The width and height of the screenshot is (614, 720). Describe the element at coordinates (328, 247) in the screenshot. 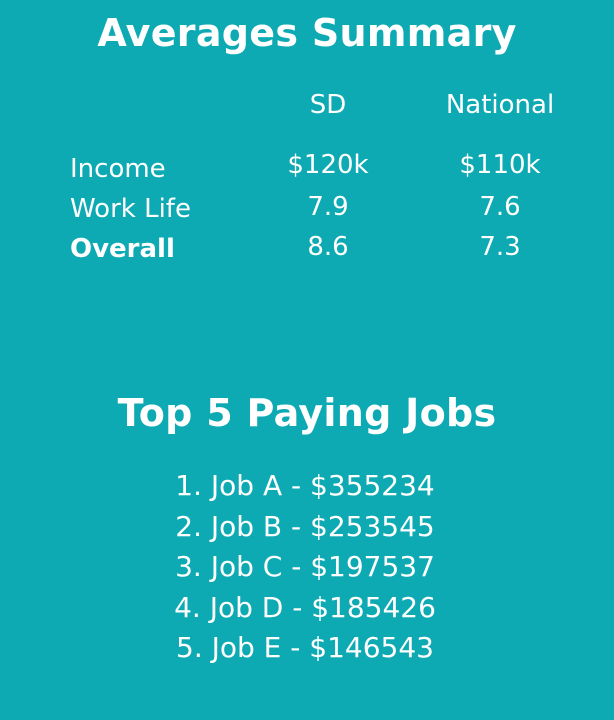

I see `overall-sd-value: 8.6` at that location.